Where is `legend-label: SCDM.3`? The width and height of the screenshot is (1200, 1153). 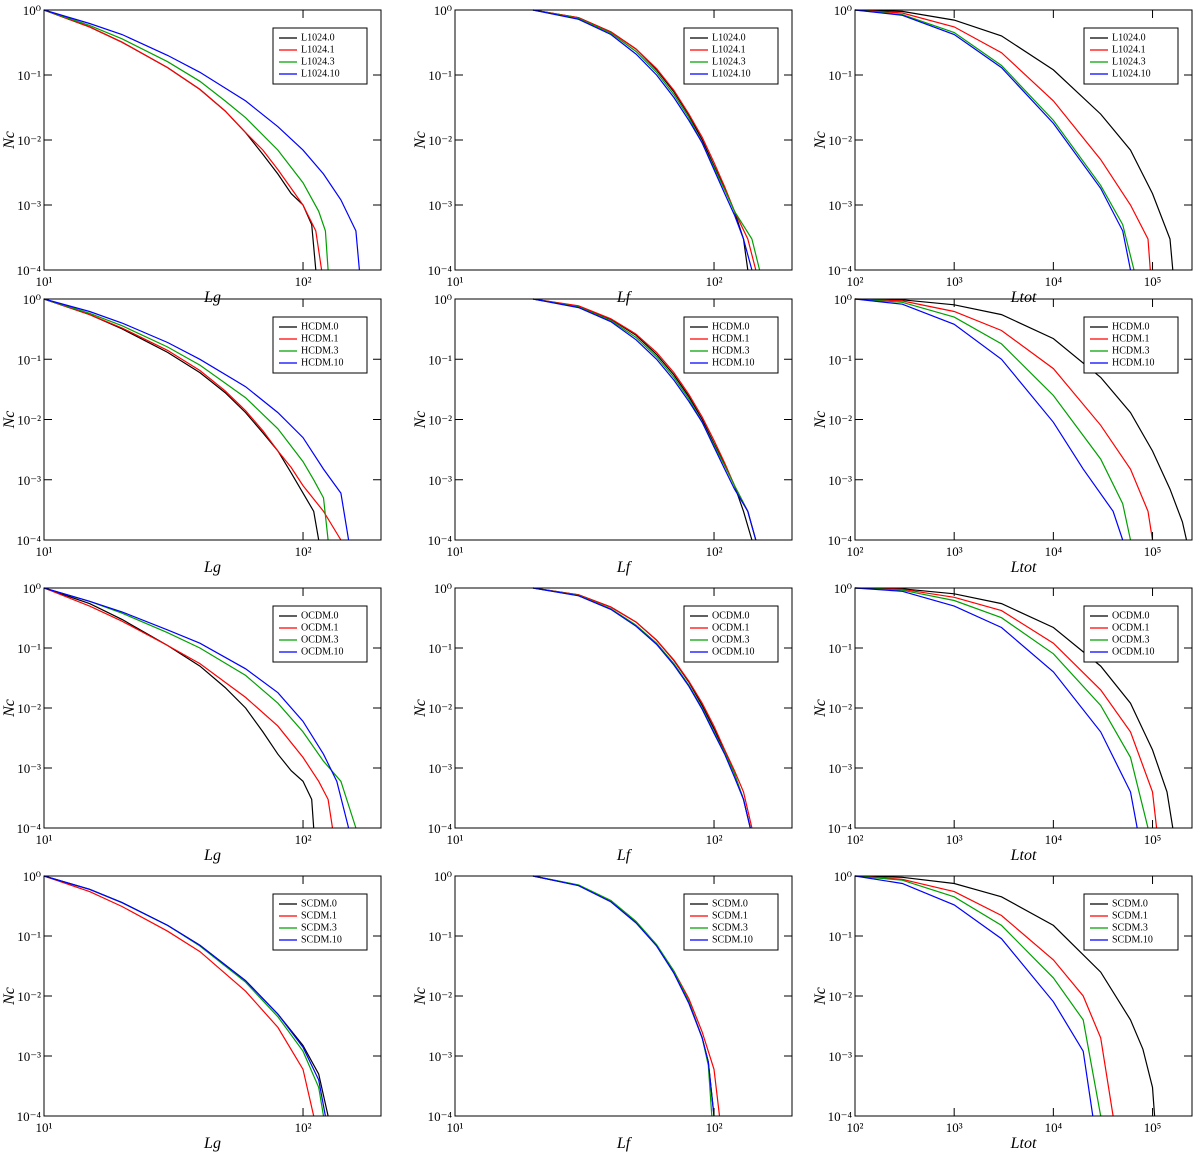
legend-label: SCDM.3 is located at coordinates (730, 927).